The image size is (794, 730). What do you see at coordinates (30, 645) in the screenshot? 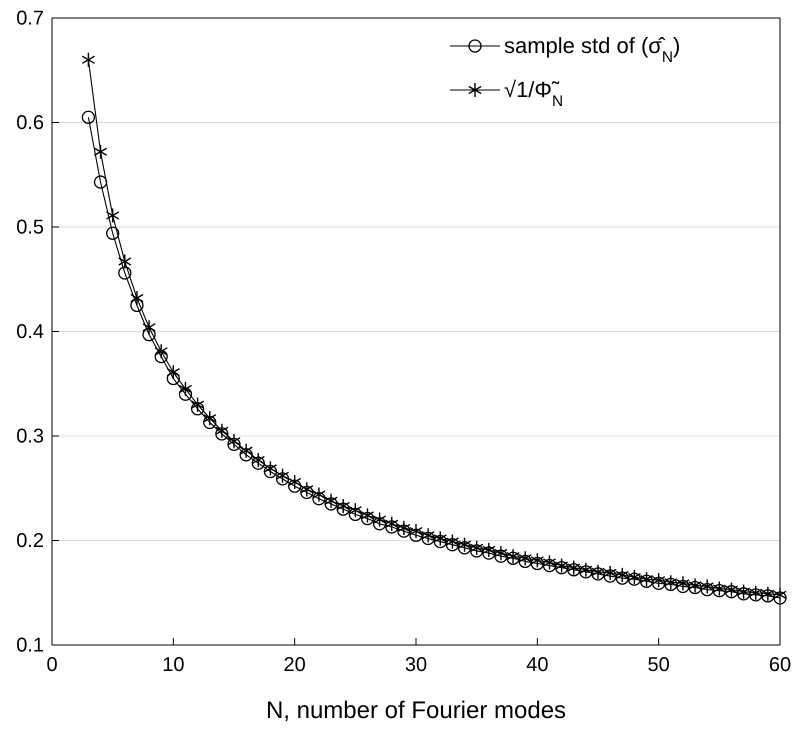
I see `y-tick-label: 0.1` at bounding box center [30, 645].